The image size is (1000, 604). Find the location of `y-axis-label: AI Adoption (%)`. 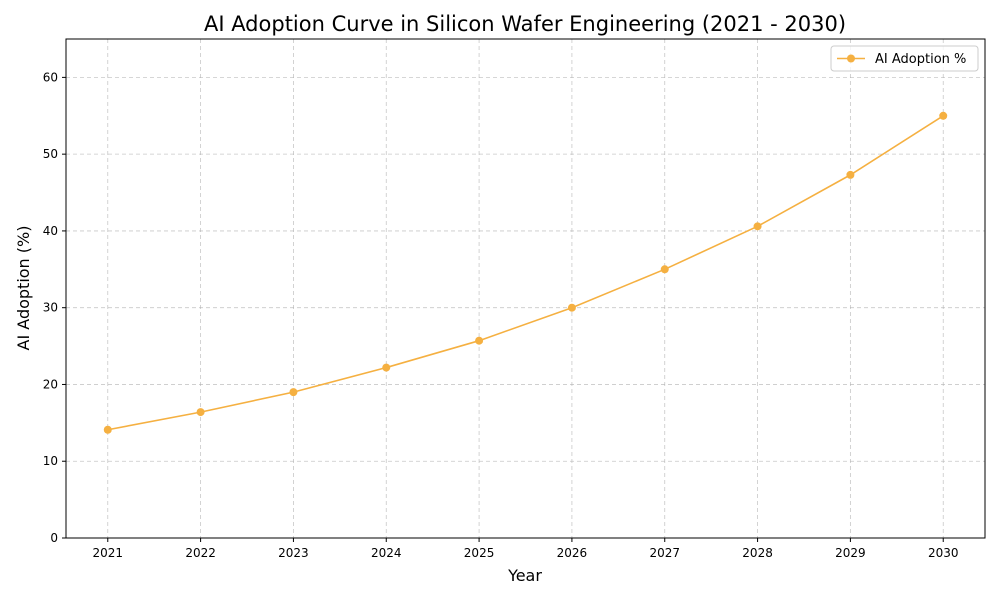

y-axis-label: AI Adoption (%) is located at coordinates (23, 288).